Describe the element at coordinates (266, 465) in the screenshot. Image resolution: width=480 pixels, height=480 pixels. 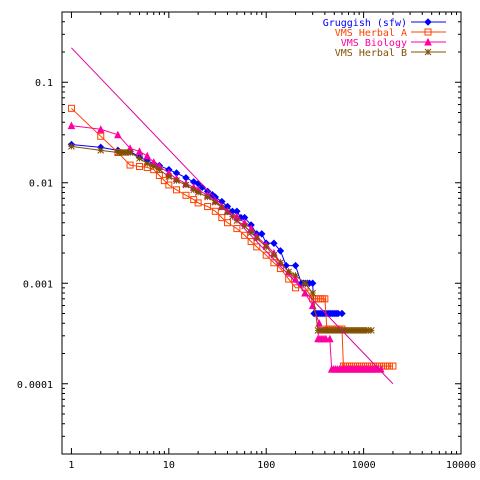
I see `x-tick-label: 100` at that location.